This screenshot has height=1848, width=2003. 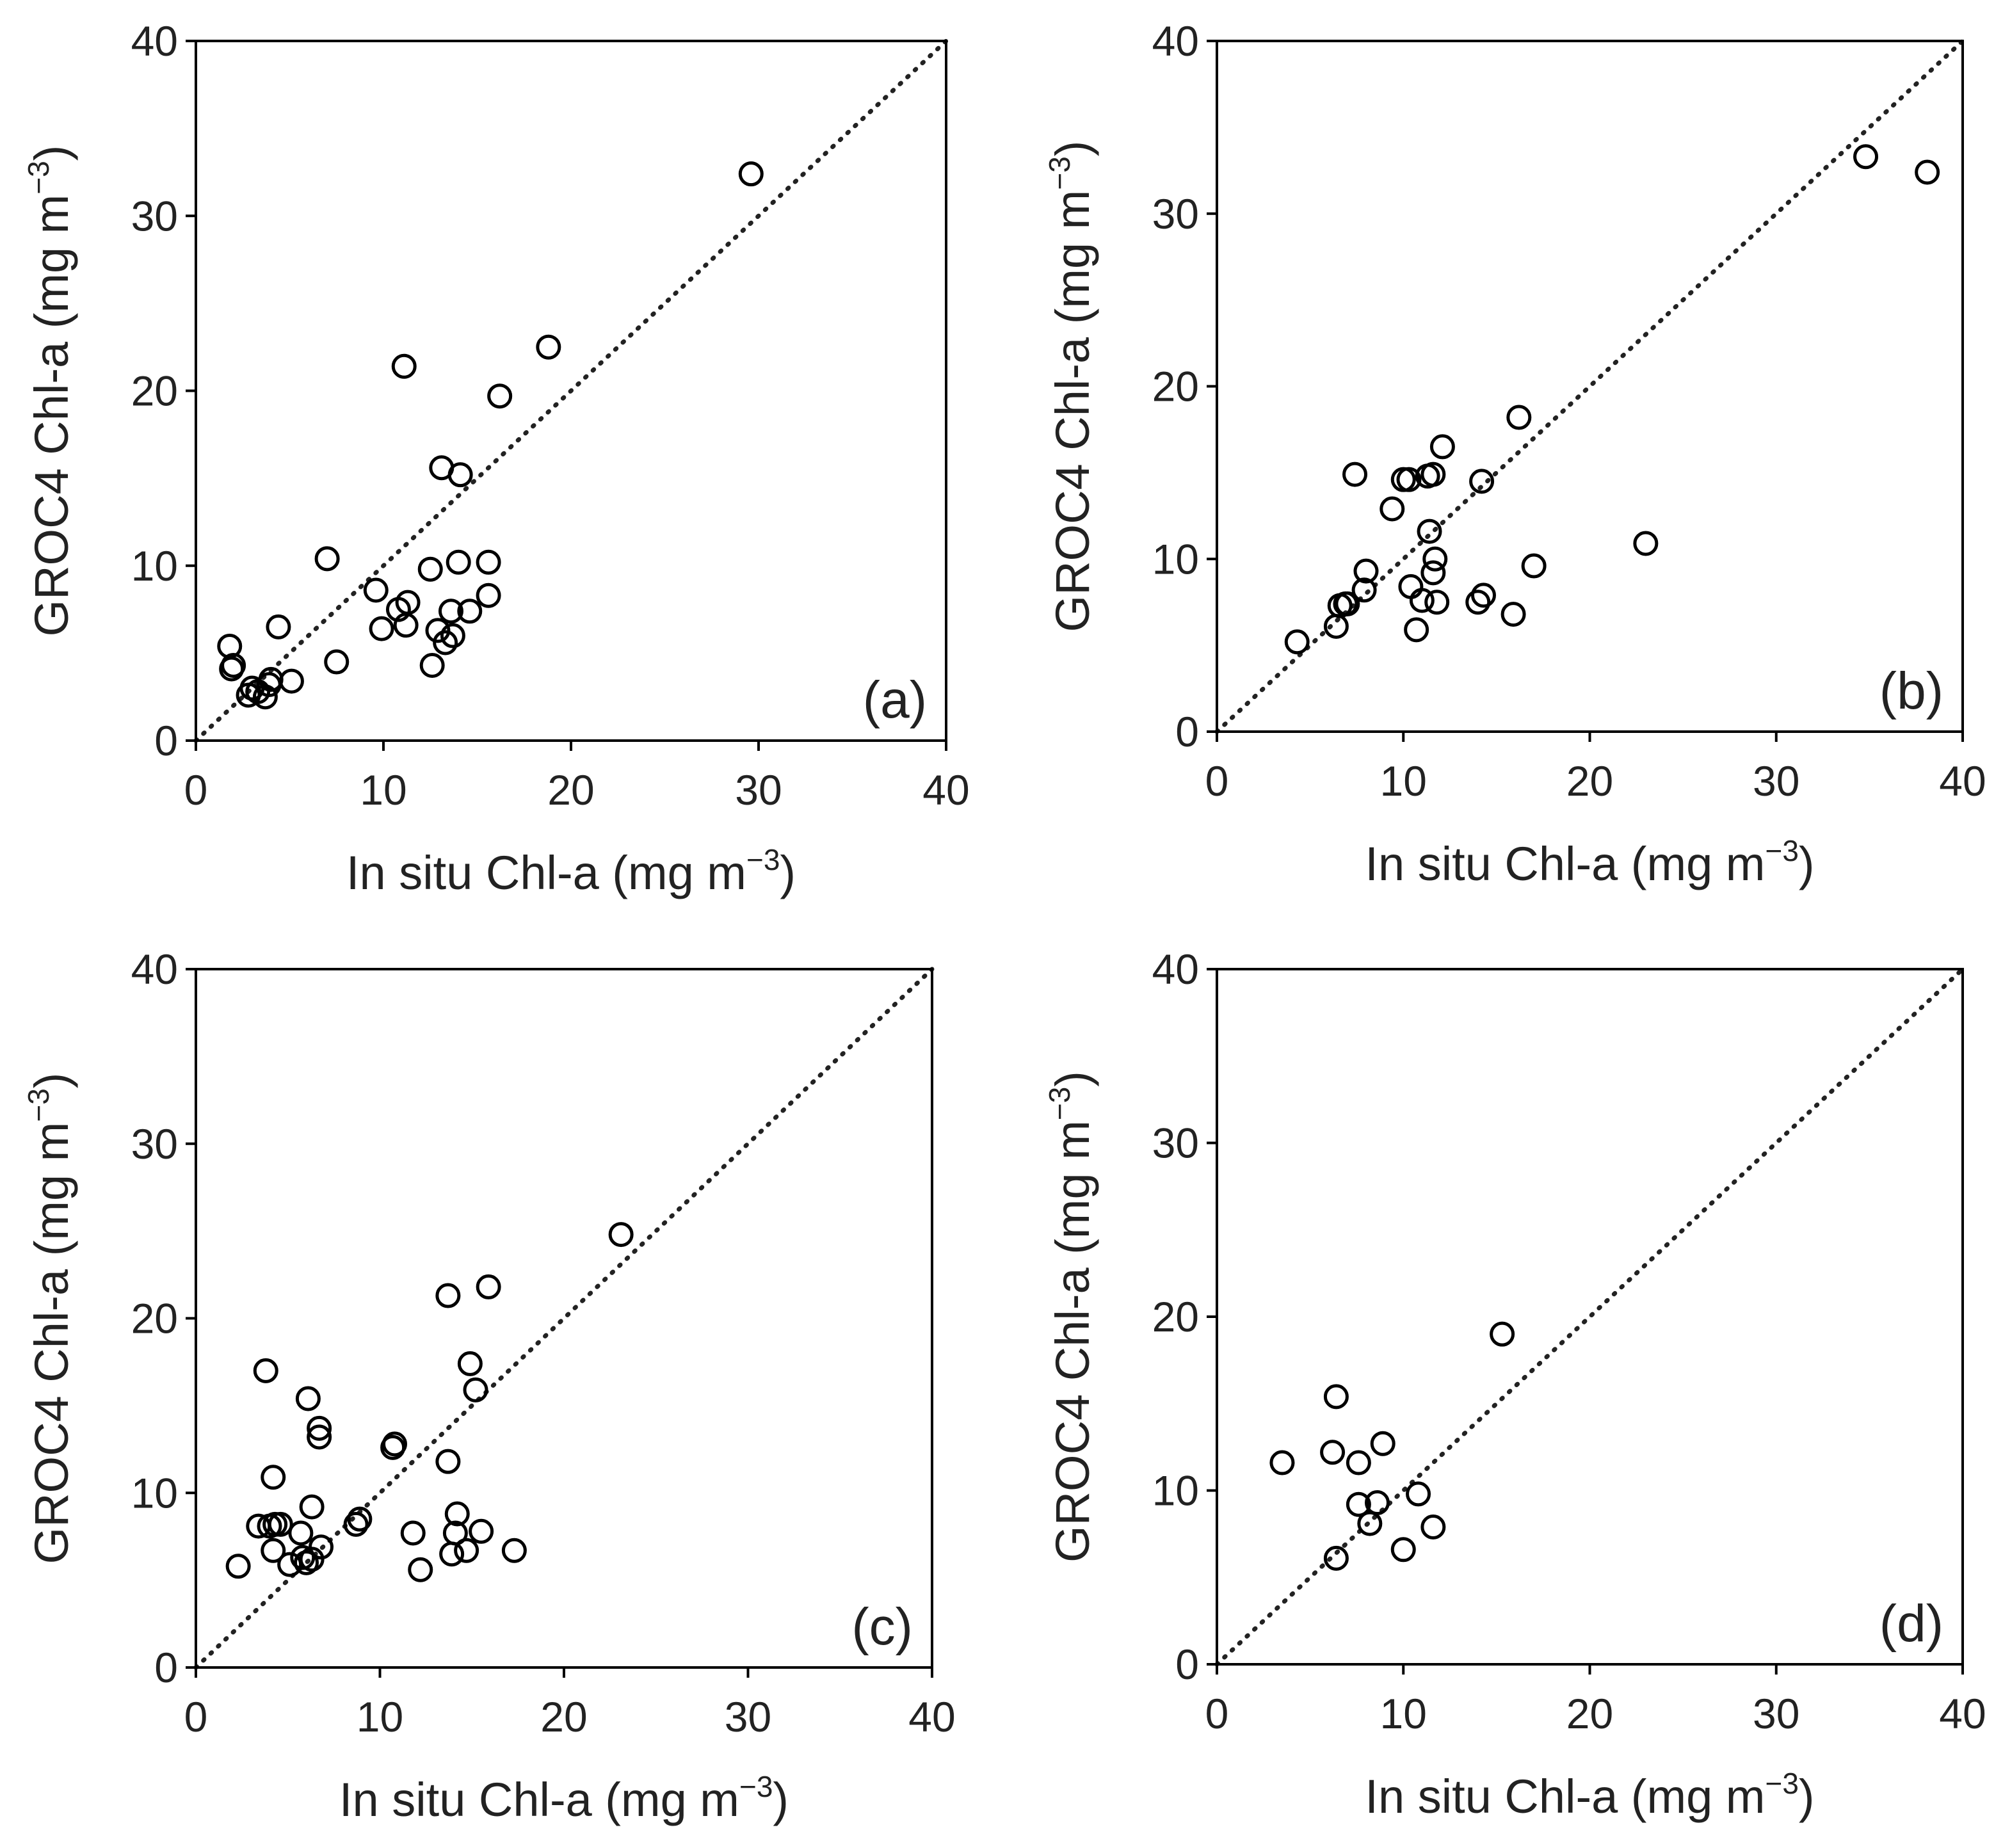 I want to click on y-tick-label: 10, so click(x=1175, y=1491).